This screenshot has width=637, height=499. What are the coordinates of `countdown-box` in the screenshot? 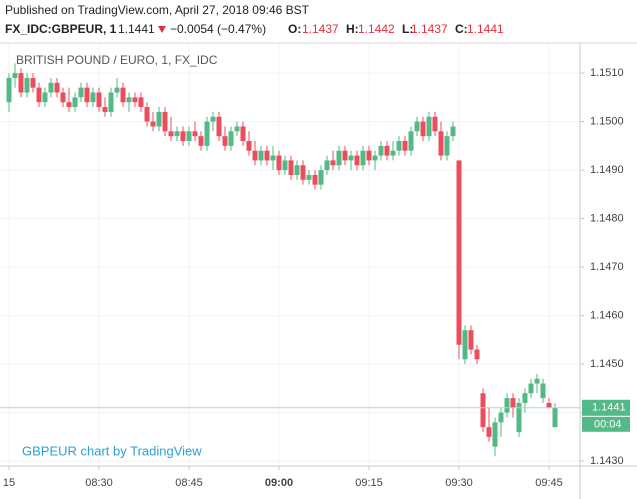 It's located at (606, 424).